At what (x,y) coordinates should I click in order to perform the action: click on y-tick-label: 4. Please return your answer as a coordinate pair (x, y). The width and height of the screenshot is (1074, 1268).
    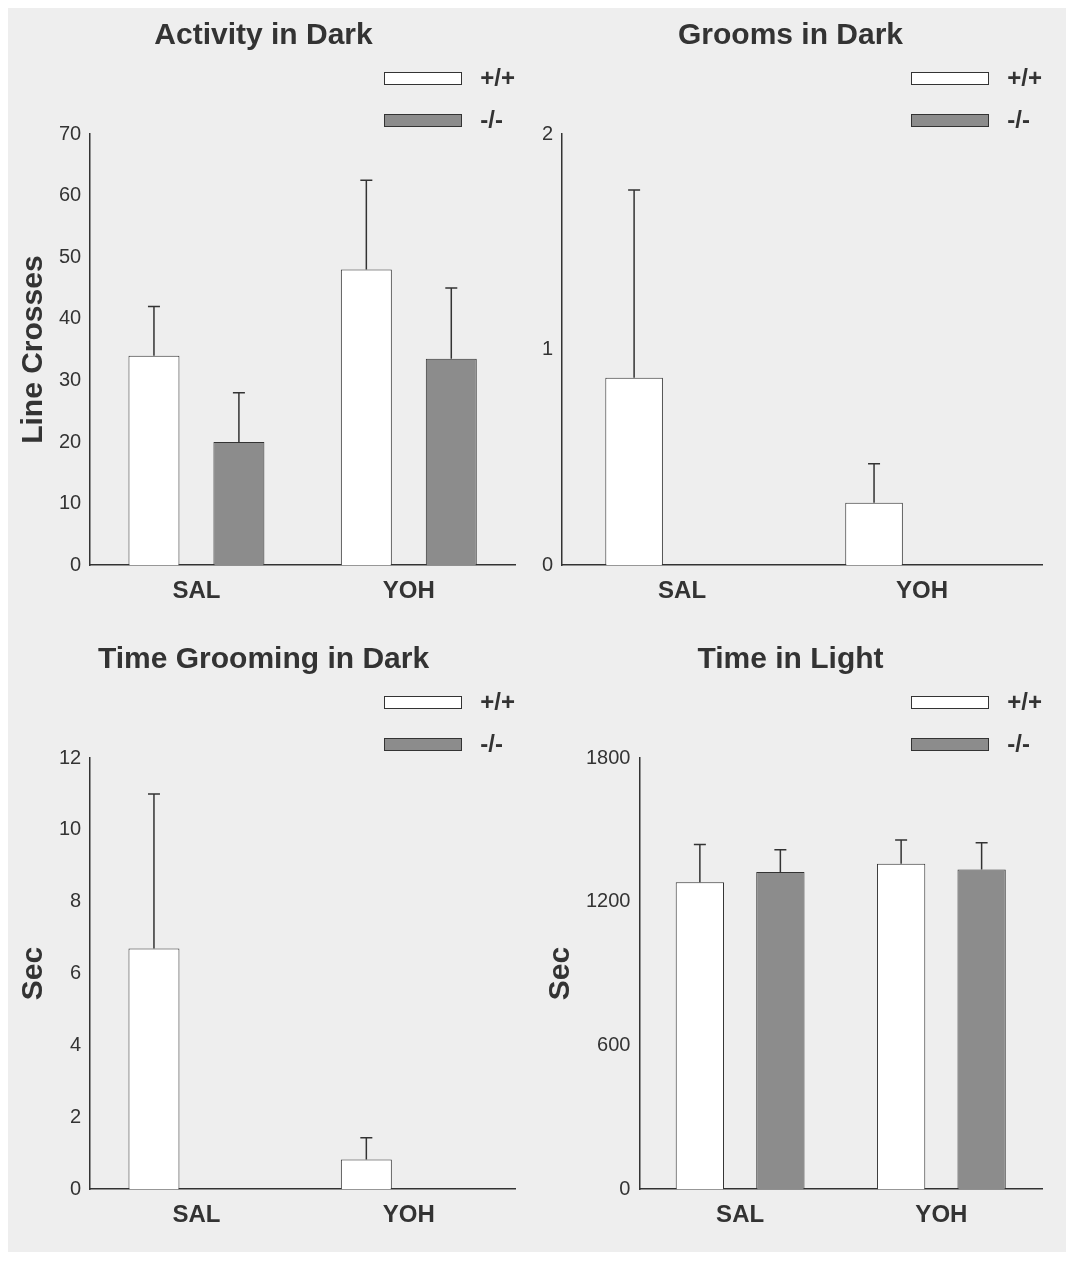
    Looking at the image, I should click on (76, 1043).